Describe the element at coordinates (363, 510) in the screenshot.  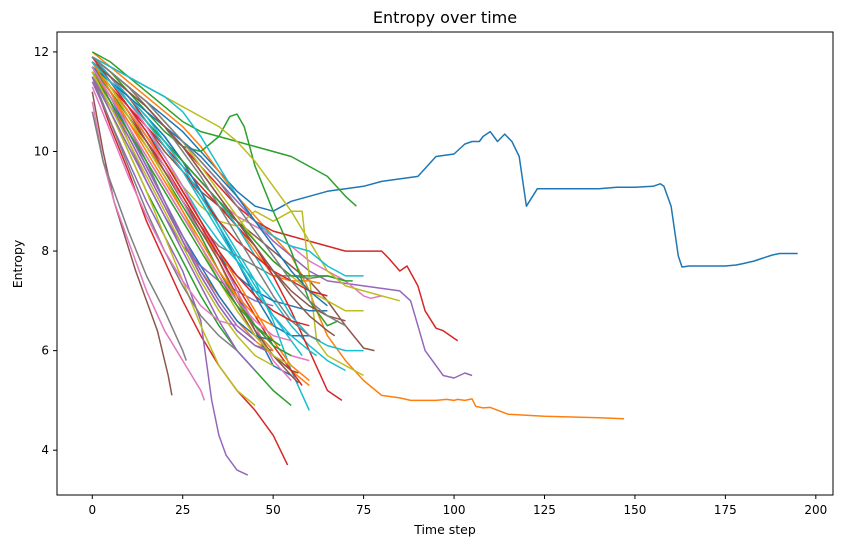
I see `x-tick-label: 75` at that location.